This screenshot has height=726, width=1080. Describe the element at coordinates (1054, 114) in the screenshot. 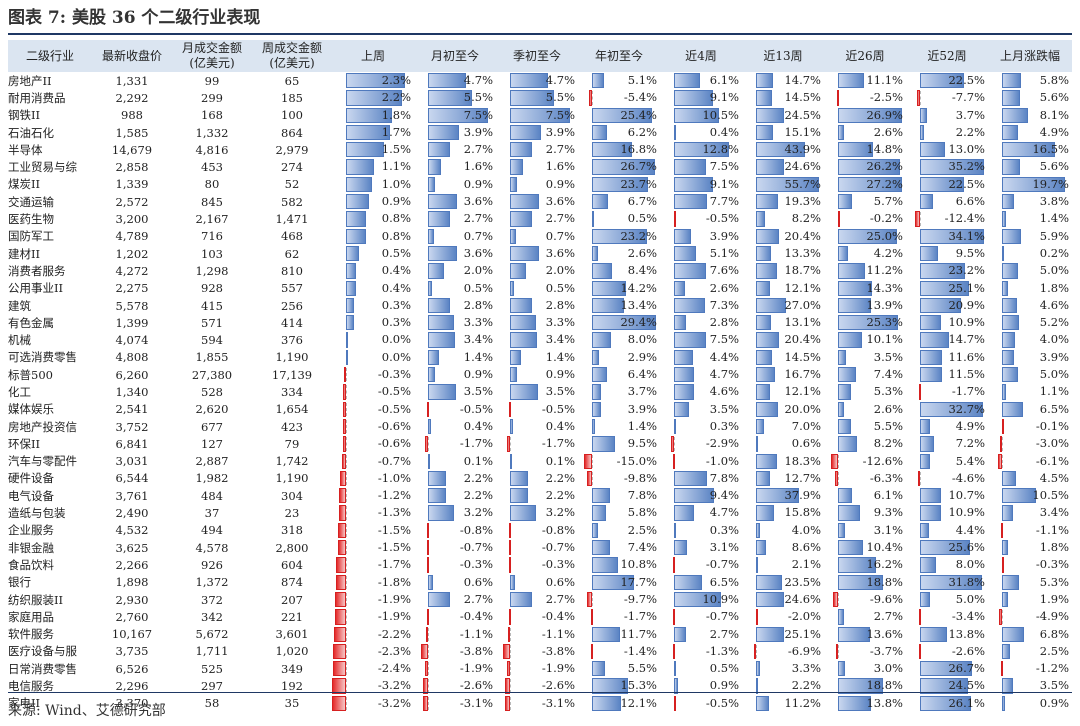

I see `value-label: 8.1%` at that location.